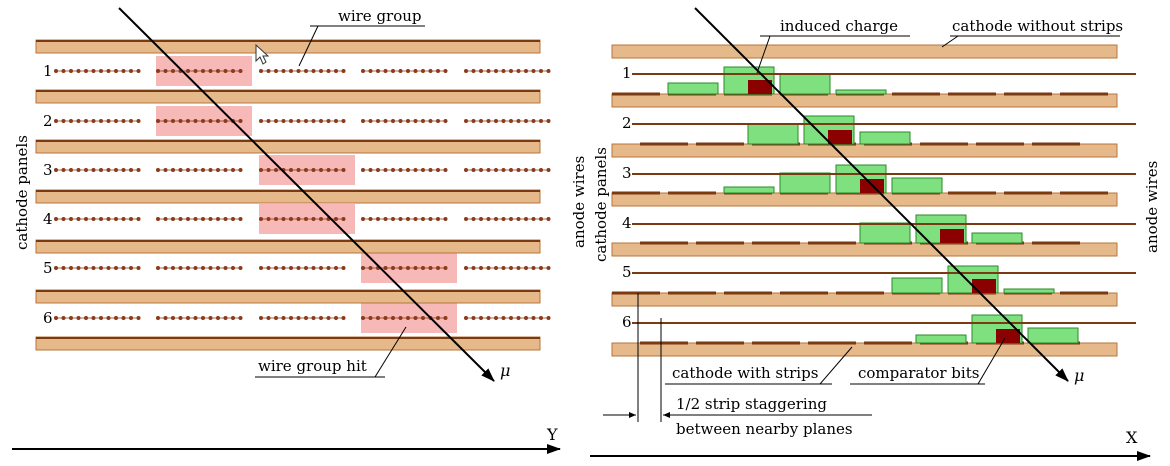 This screenshot has height=466, width=1170. Describe the element at coordinates (918, 373) in the screenshot. I see `comparator-bits-label: comparator bits` at that location.